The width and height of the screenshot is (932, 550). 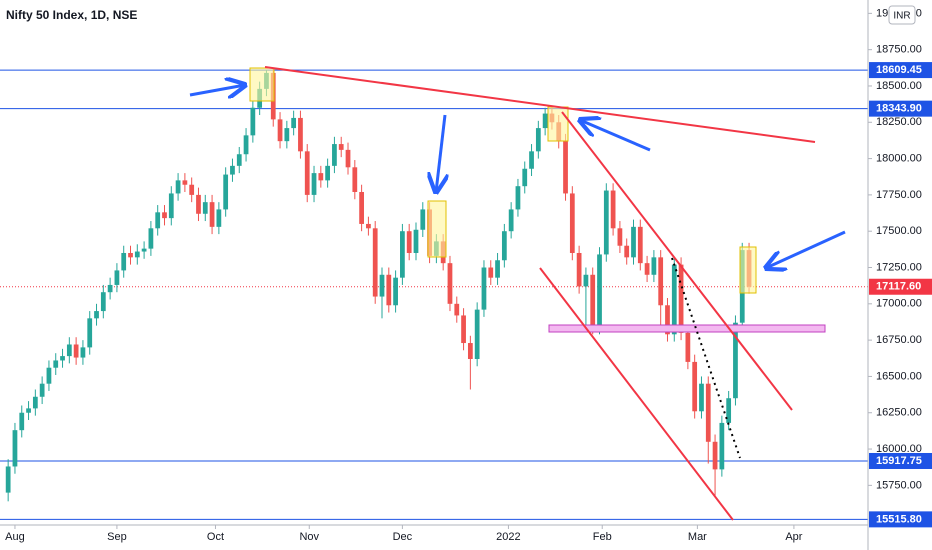 What do you see at coordinates (697, 537) in the screenshot?
I see `x-tick-label: Mar` at bounding box center [697, 537].